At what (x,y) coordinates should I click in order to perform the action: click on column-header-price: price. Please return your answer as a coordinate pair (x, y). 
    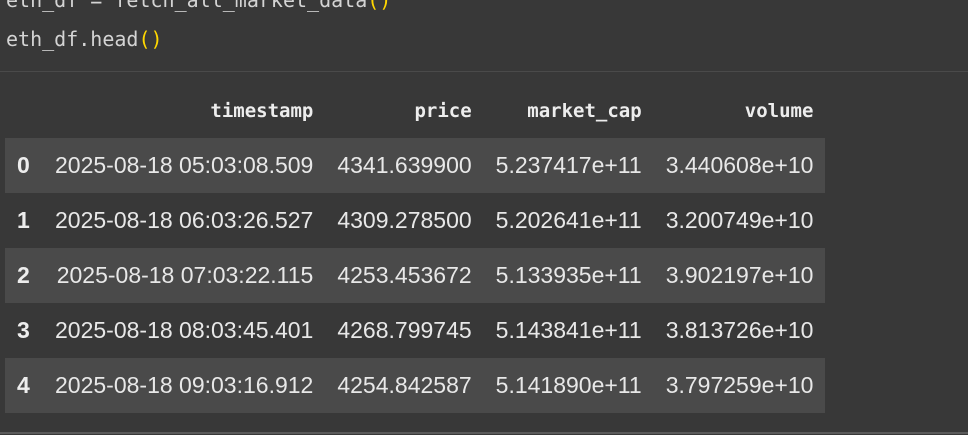
    Looking at the image, I should click on (404, 111).